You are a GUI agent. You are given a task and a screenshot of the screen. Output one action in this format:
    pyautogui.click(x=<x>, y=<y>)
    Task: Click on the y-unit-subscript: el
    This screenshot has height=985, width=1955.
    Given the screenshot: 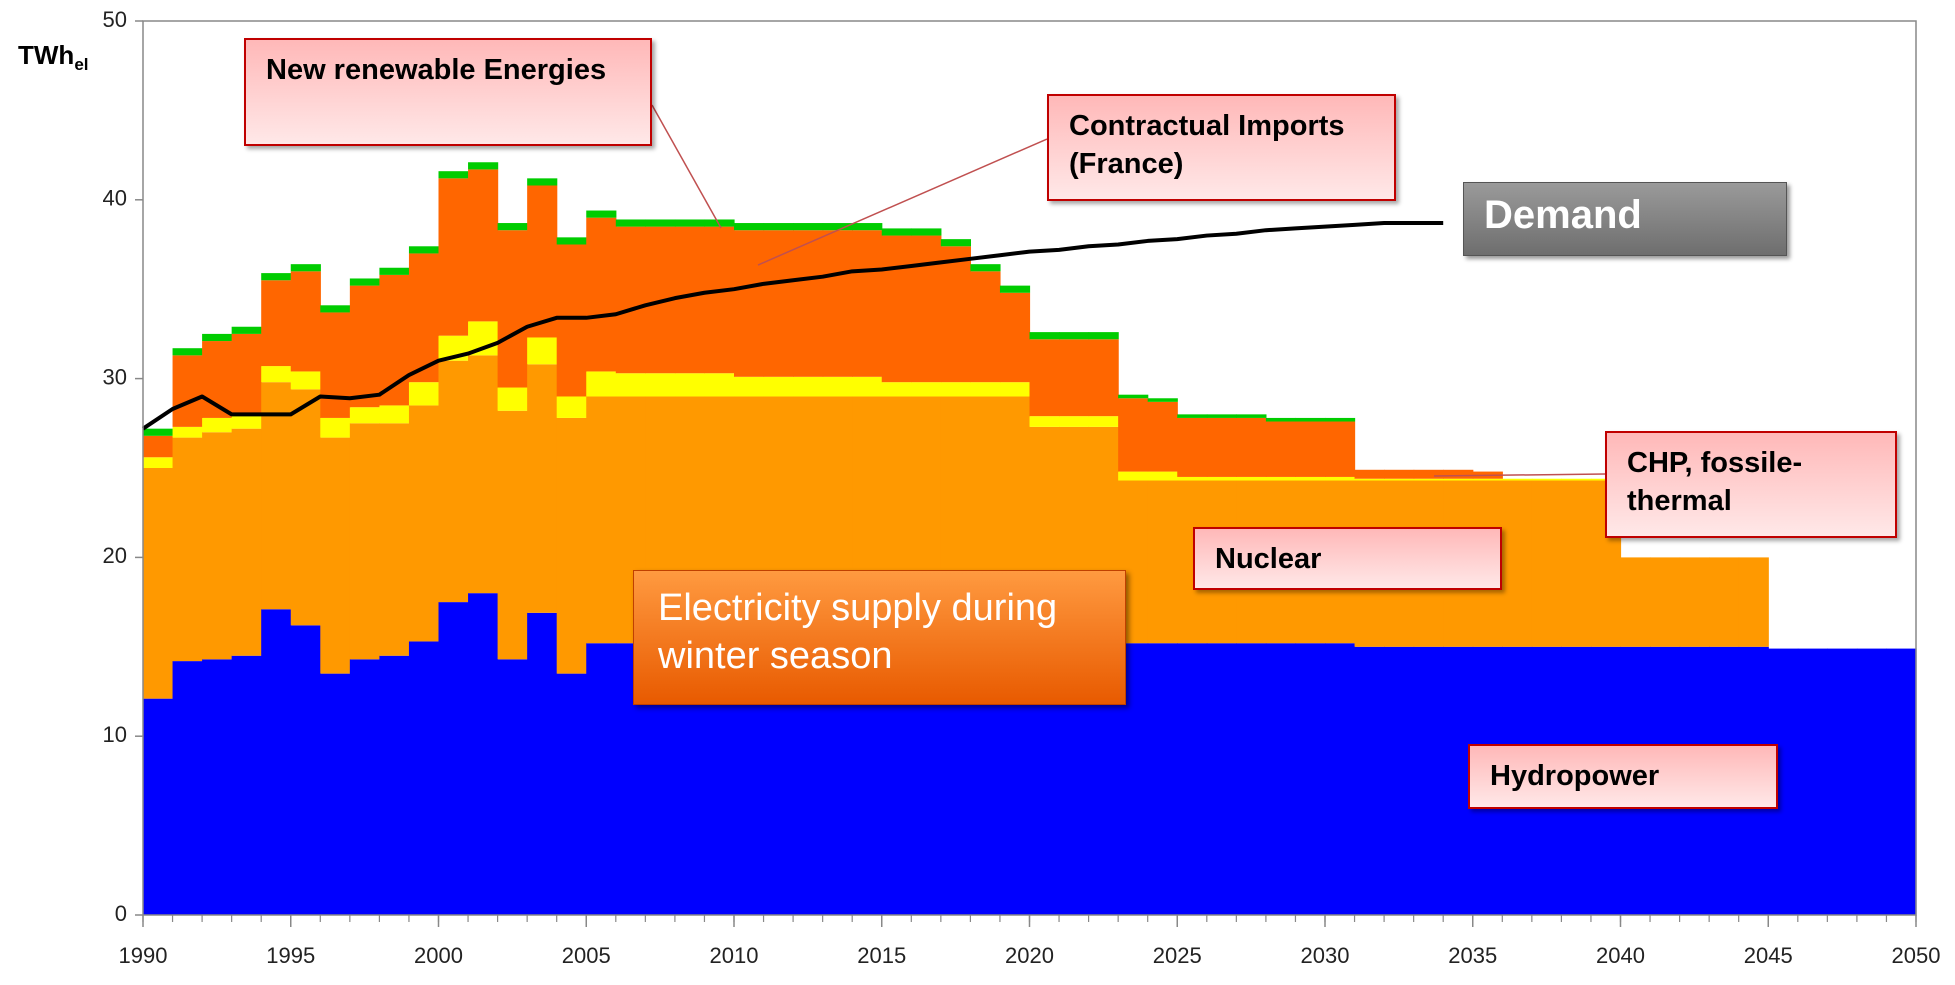 What is the action you would take?
    pyautogui.click(x=81, y=65)
    